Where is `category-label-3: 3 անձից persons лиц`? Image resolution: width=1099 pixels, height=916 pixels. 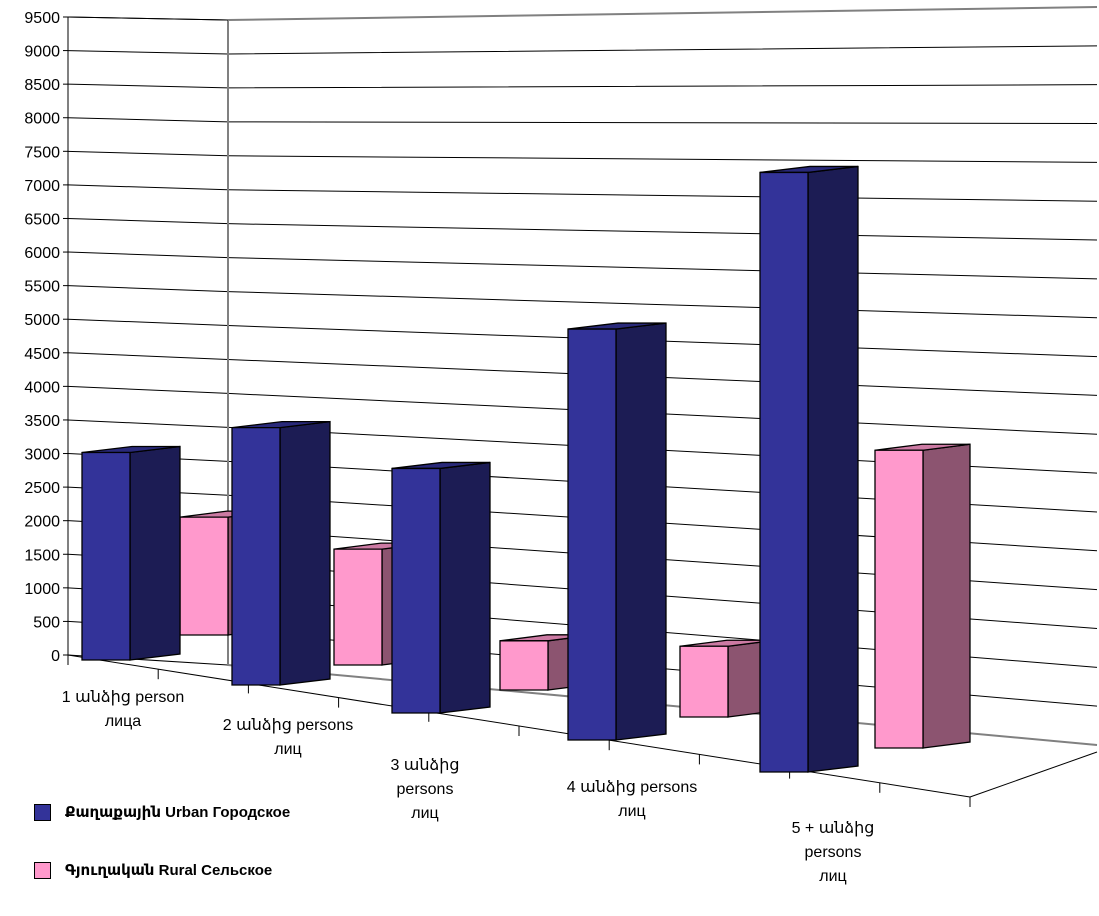 category-label-3: 3 անձից persons лиц is located at coordinates (424, 789).